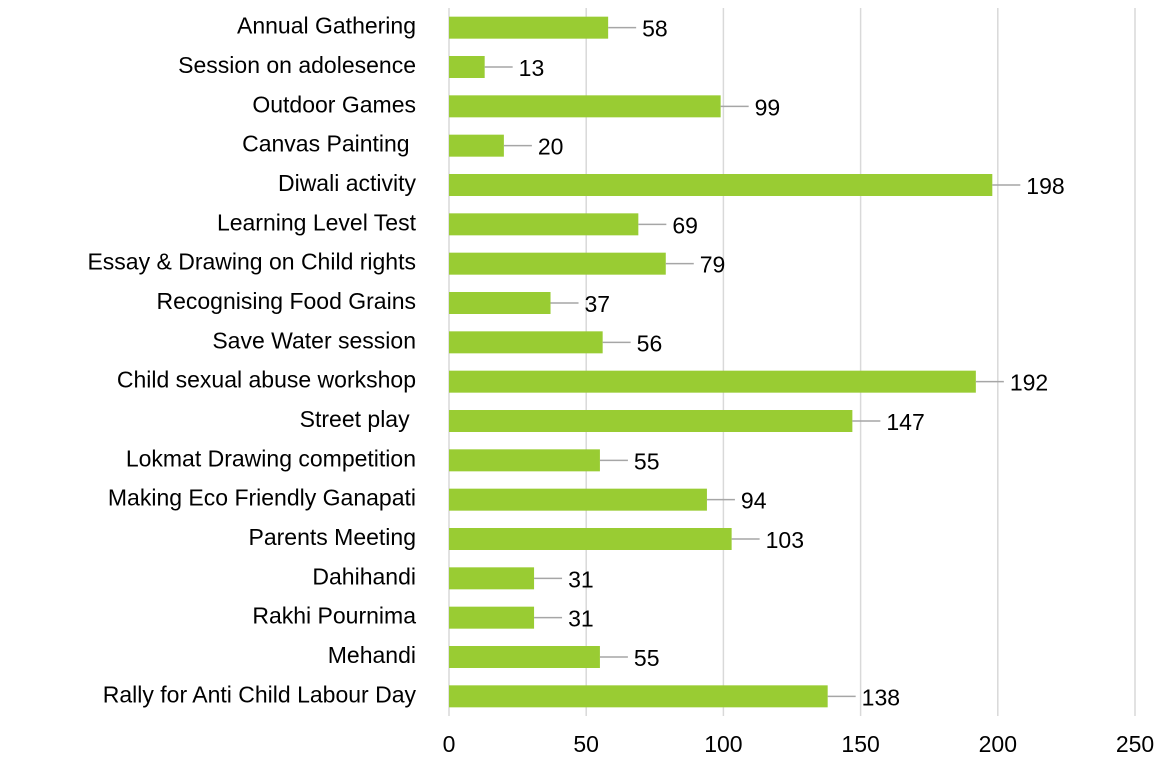  What do you see at coordinates (297, 65) in the screenshot?
I see `y-tick-label: Session on adolesence` at bounding box center [297, 65].